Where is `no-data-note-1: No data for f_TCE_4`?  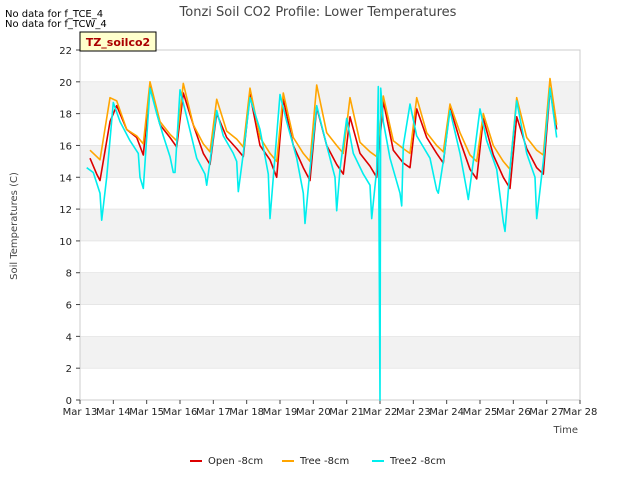
no-data-note-1: No data for f_TCE_4 is located at coordinates (54, 14).